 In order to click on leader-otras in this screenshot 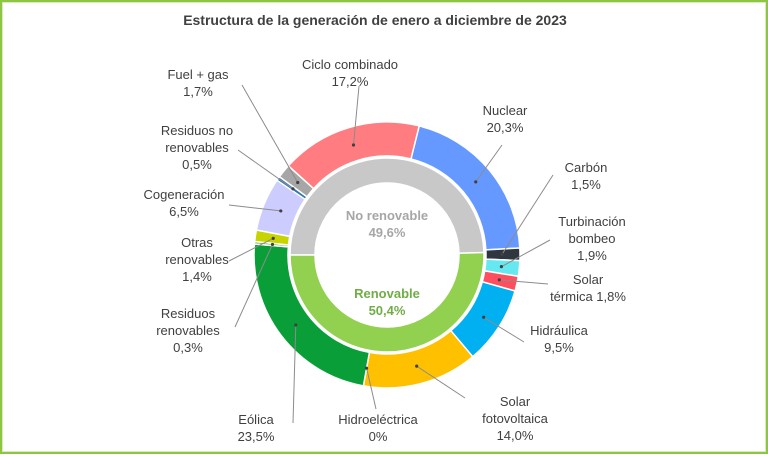, I will do `click(251, 249)`.